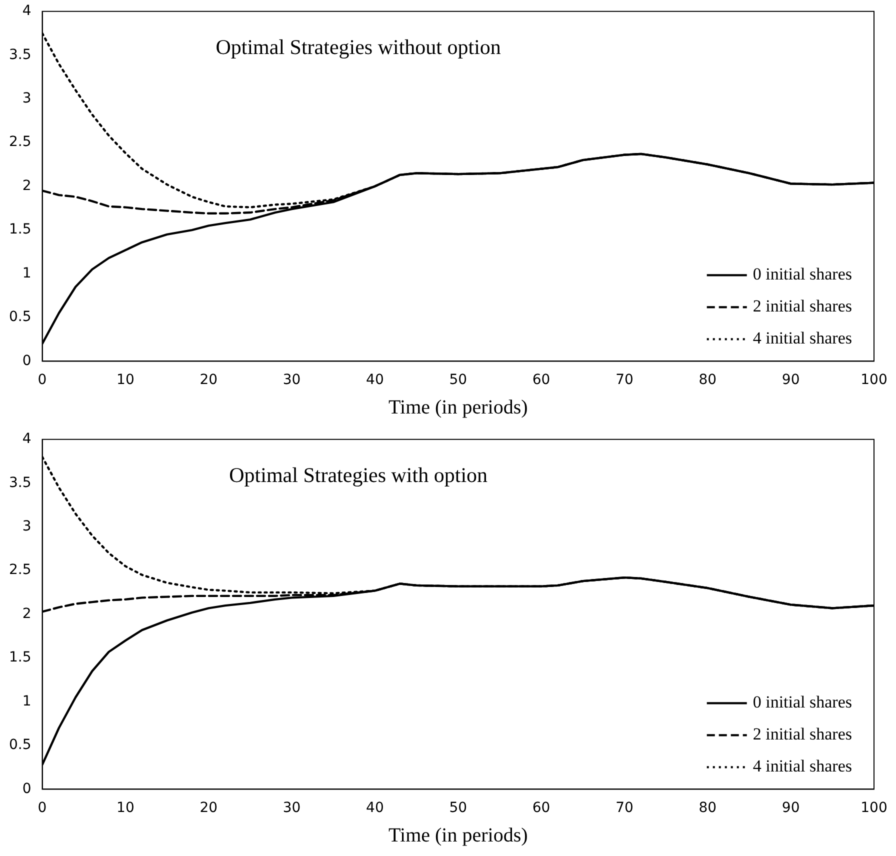  I want to click on text: Optimal Strategies without option, so click(359, 46).